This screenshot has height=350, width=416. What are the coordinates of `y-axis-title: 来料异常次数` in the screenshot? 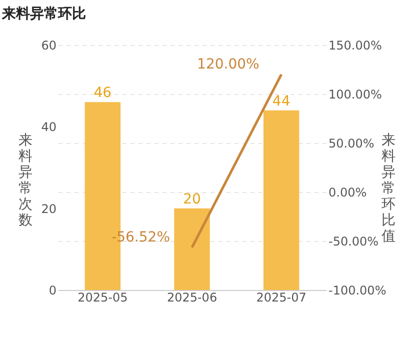 It's located at (25, 180).